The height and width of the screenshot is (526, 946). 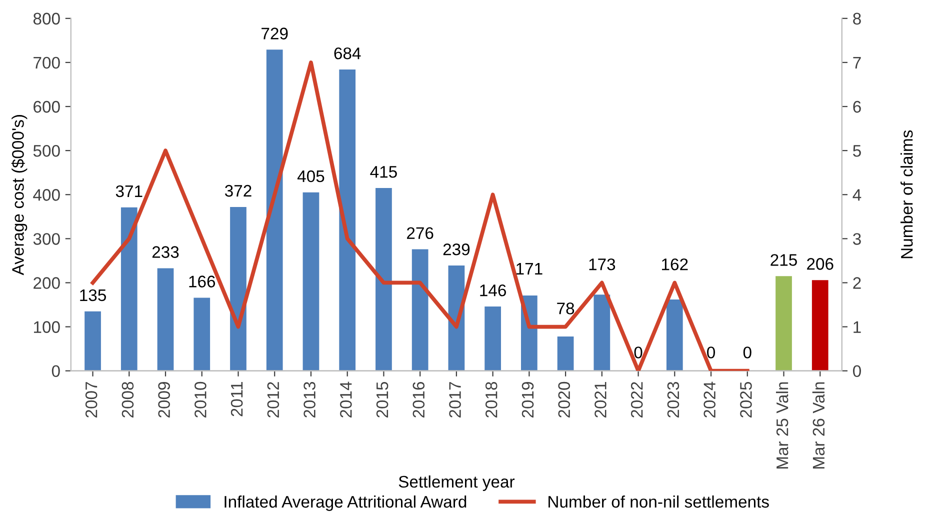 I want to click on y2-tick-label: 6, so click(x=857, y=106).